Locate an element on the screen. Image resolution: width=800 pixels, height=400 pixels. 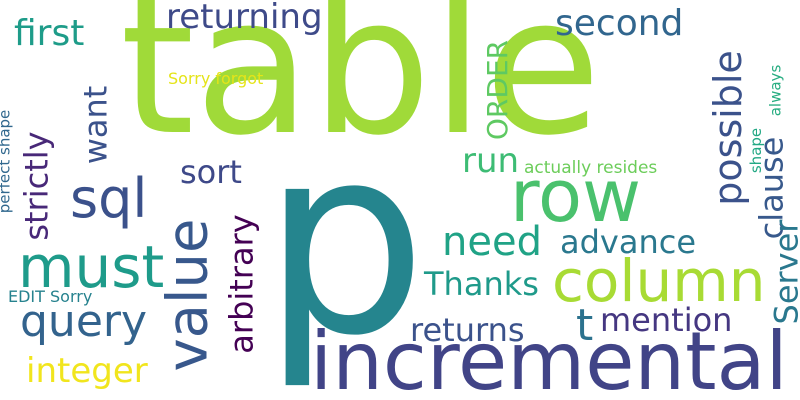
word-mention: mention is located at coordinates (666, 320).